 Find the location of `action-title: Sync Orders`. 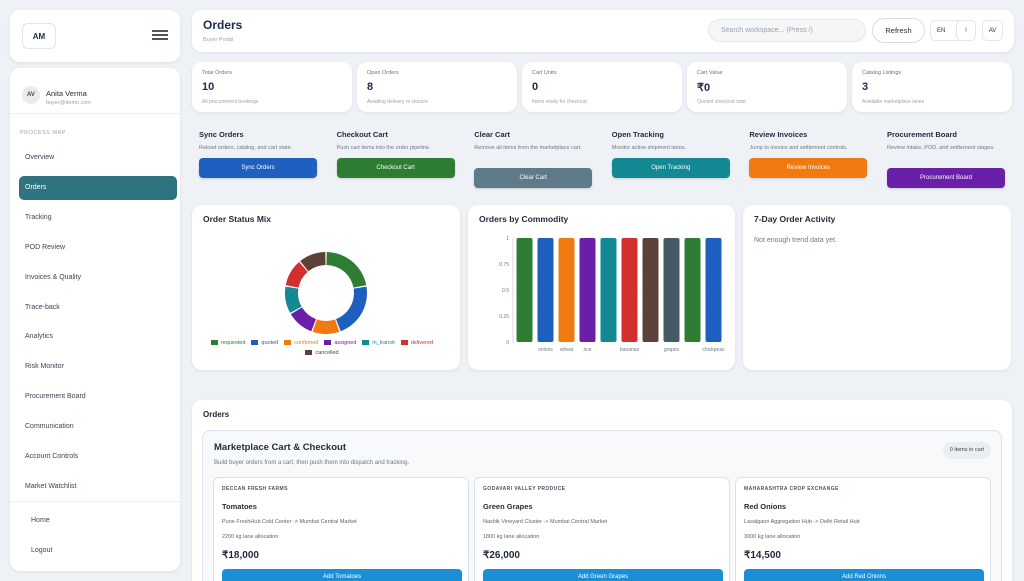

action-title: Sync Orders is located at coordinates (221, 134).